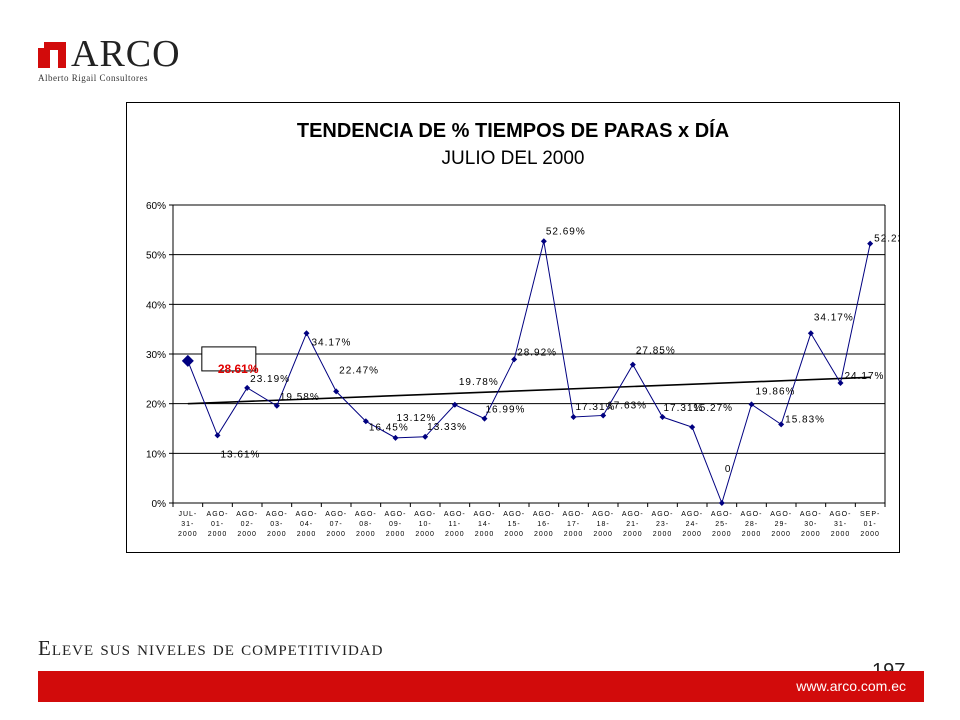  I want to click on data-label: 52.69%, so click(566, 231).